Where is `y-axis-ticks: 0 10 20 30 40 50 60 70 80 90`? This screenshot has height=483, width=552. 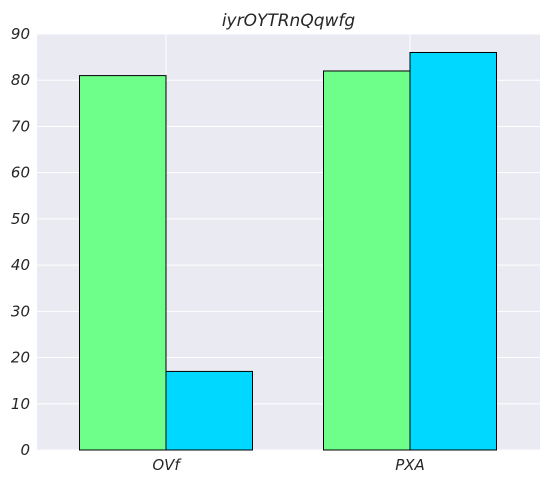
y-axis-ticks: 0 10 20 30 40 50 60 70 80 90 is located at coordinates (20, 242).